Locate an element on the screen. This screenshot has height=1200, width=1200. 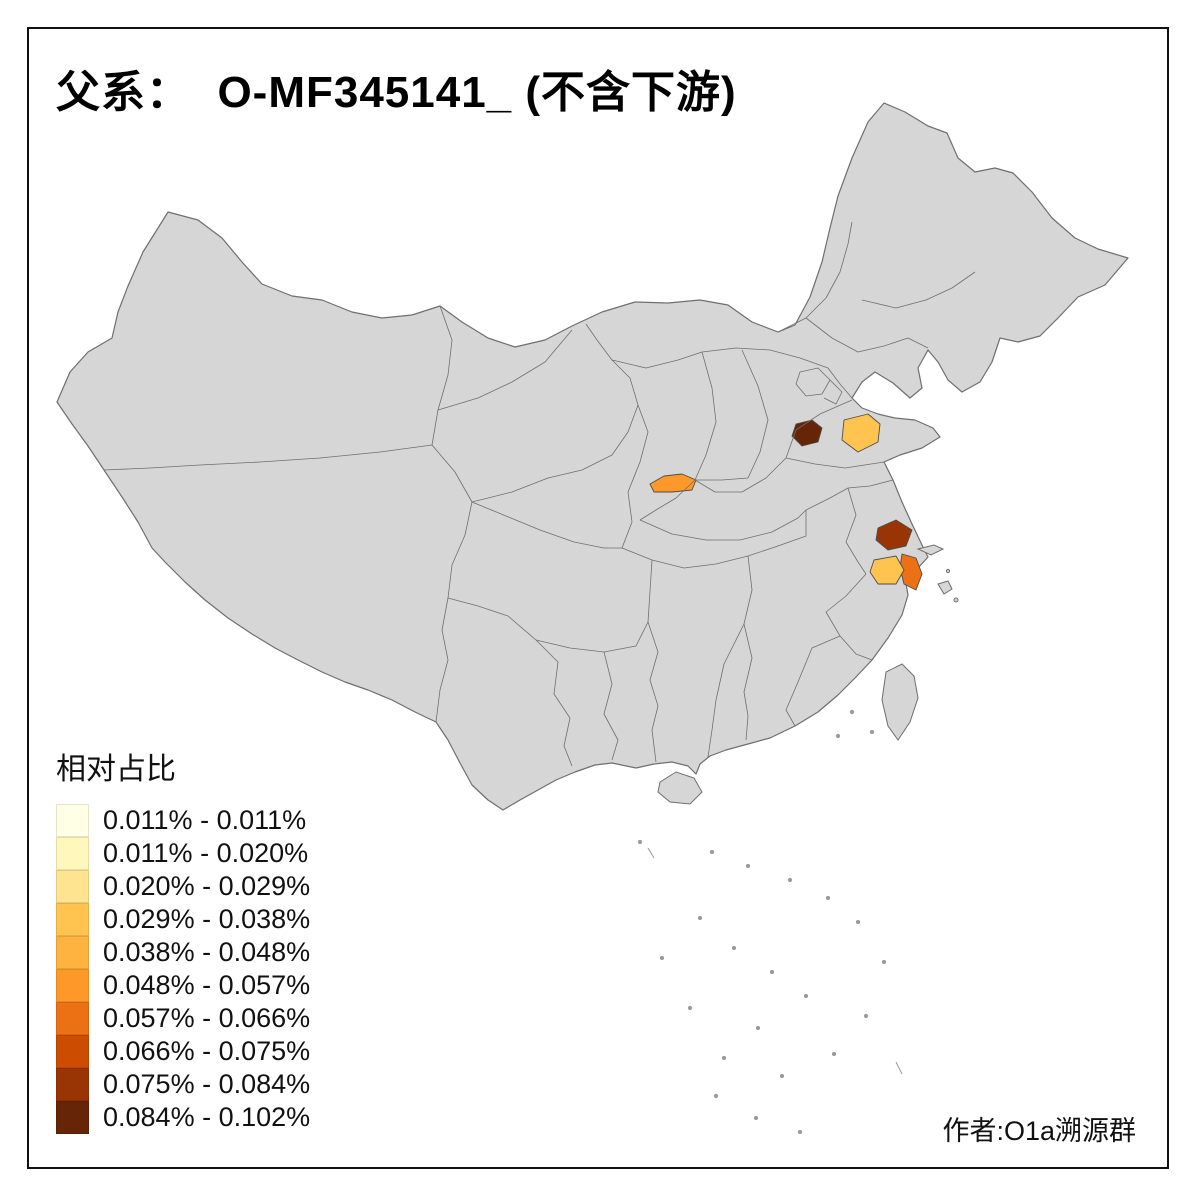
legend-label: 0.048% - 0.057% is located at coordinates (207, 985).